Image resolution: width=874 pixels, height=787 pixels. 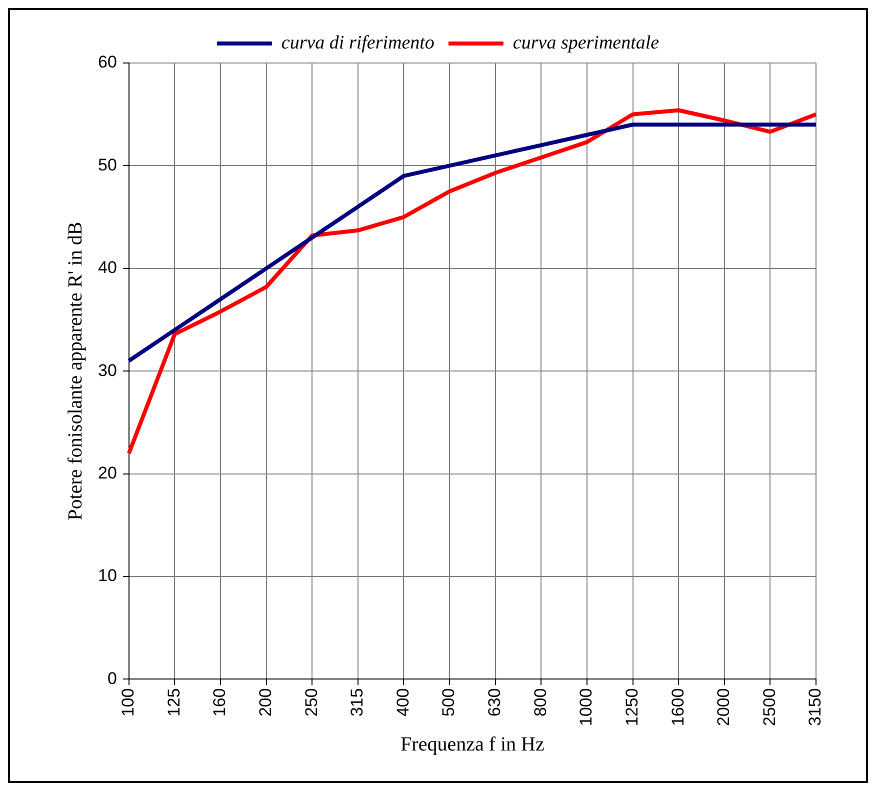 What do you see at coordinates (815, 707) in the screenshot?
I see `x-tick-label: 3150` at bounding box center [815, 707].